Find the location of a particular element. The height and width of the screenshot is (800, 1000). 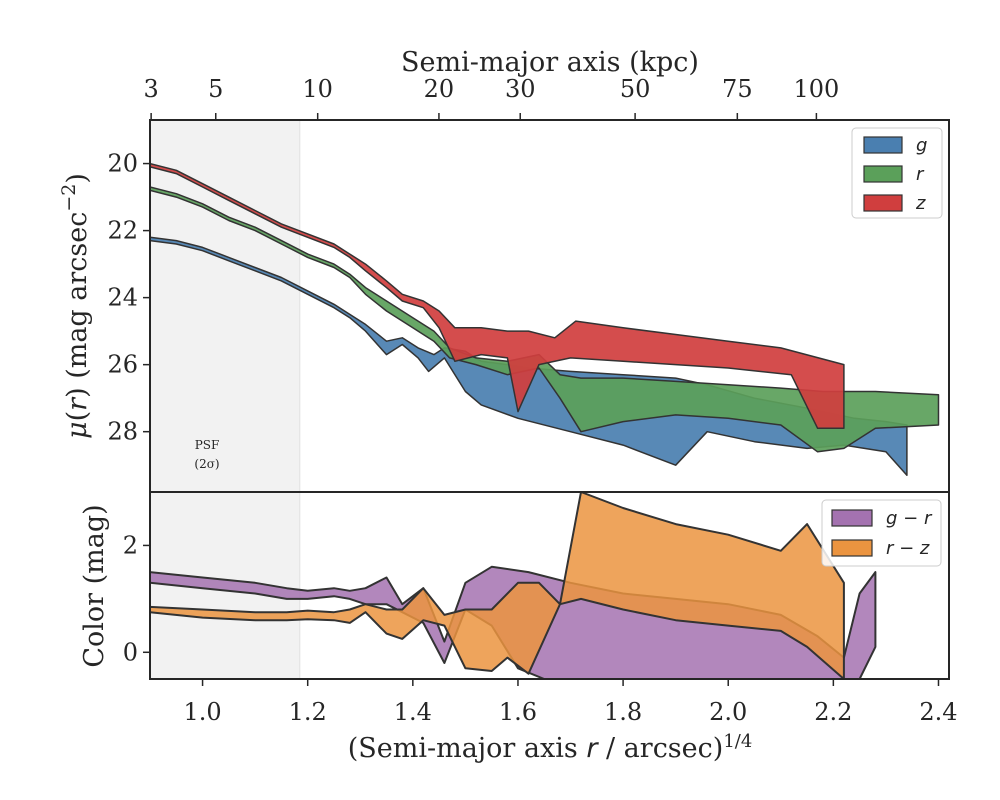

legend-colors: g − r r − z is located at coordinates (881, 533).